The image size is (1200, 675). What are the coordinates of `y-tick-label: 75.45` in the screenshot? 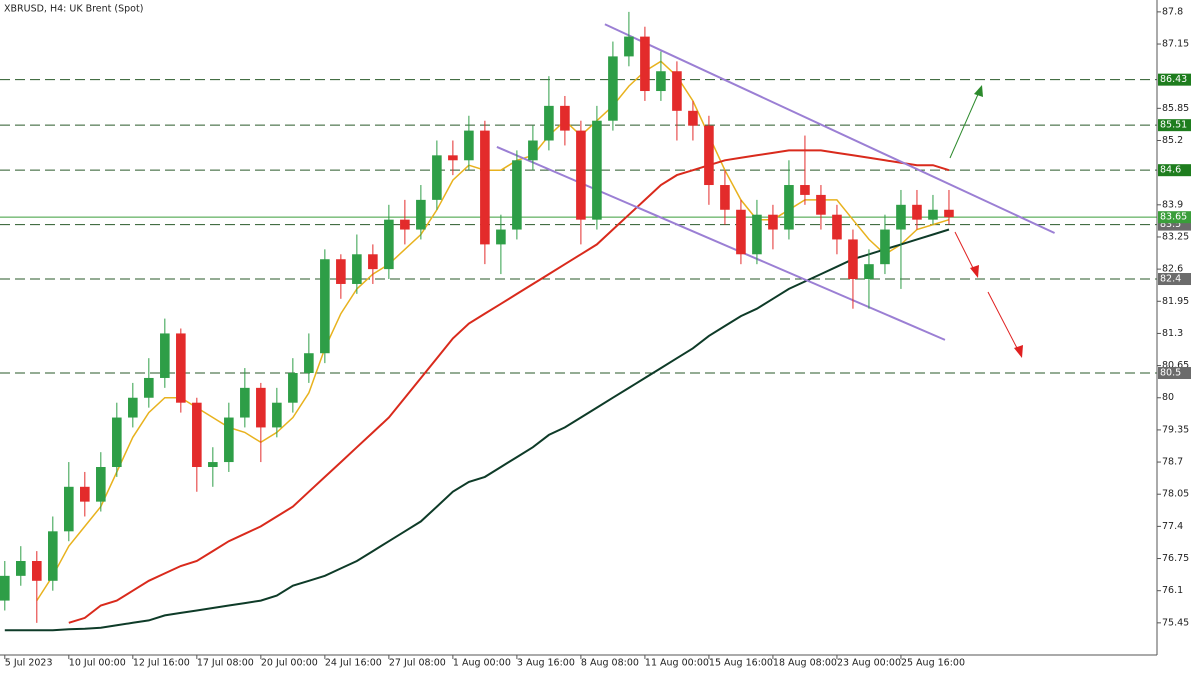 It's located at (1175, 622).